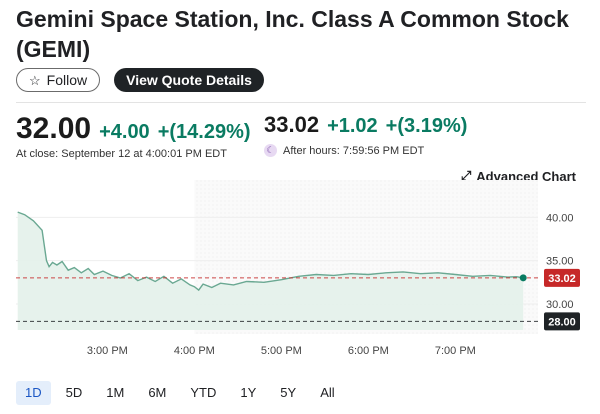 The height and width of the screenshot is (414, 600). What do you see at coordinates (523, 278) in the screenshot?
I see `last-price-dot` at bounding box center [523, 278].